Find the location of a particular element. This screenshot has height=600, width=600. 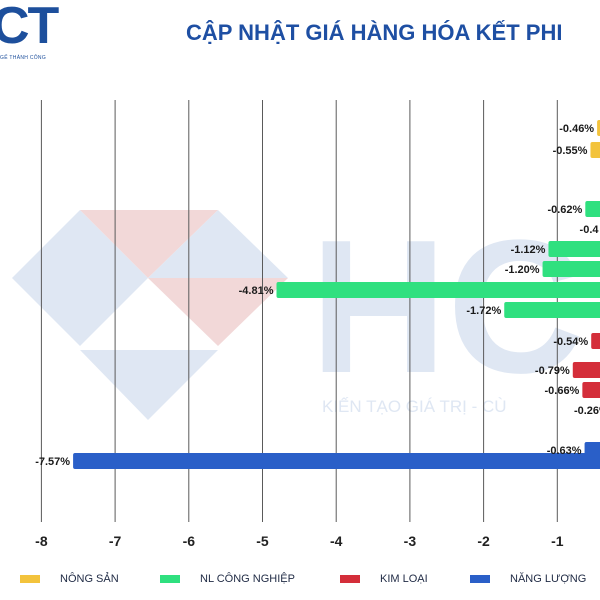

x-tick-label: -3 is located at coordinates (410, 541).